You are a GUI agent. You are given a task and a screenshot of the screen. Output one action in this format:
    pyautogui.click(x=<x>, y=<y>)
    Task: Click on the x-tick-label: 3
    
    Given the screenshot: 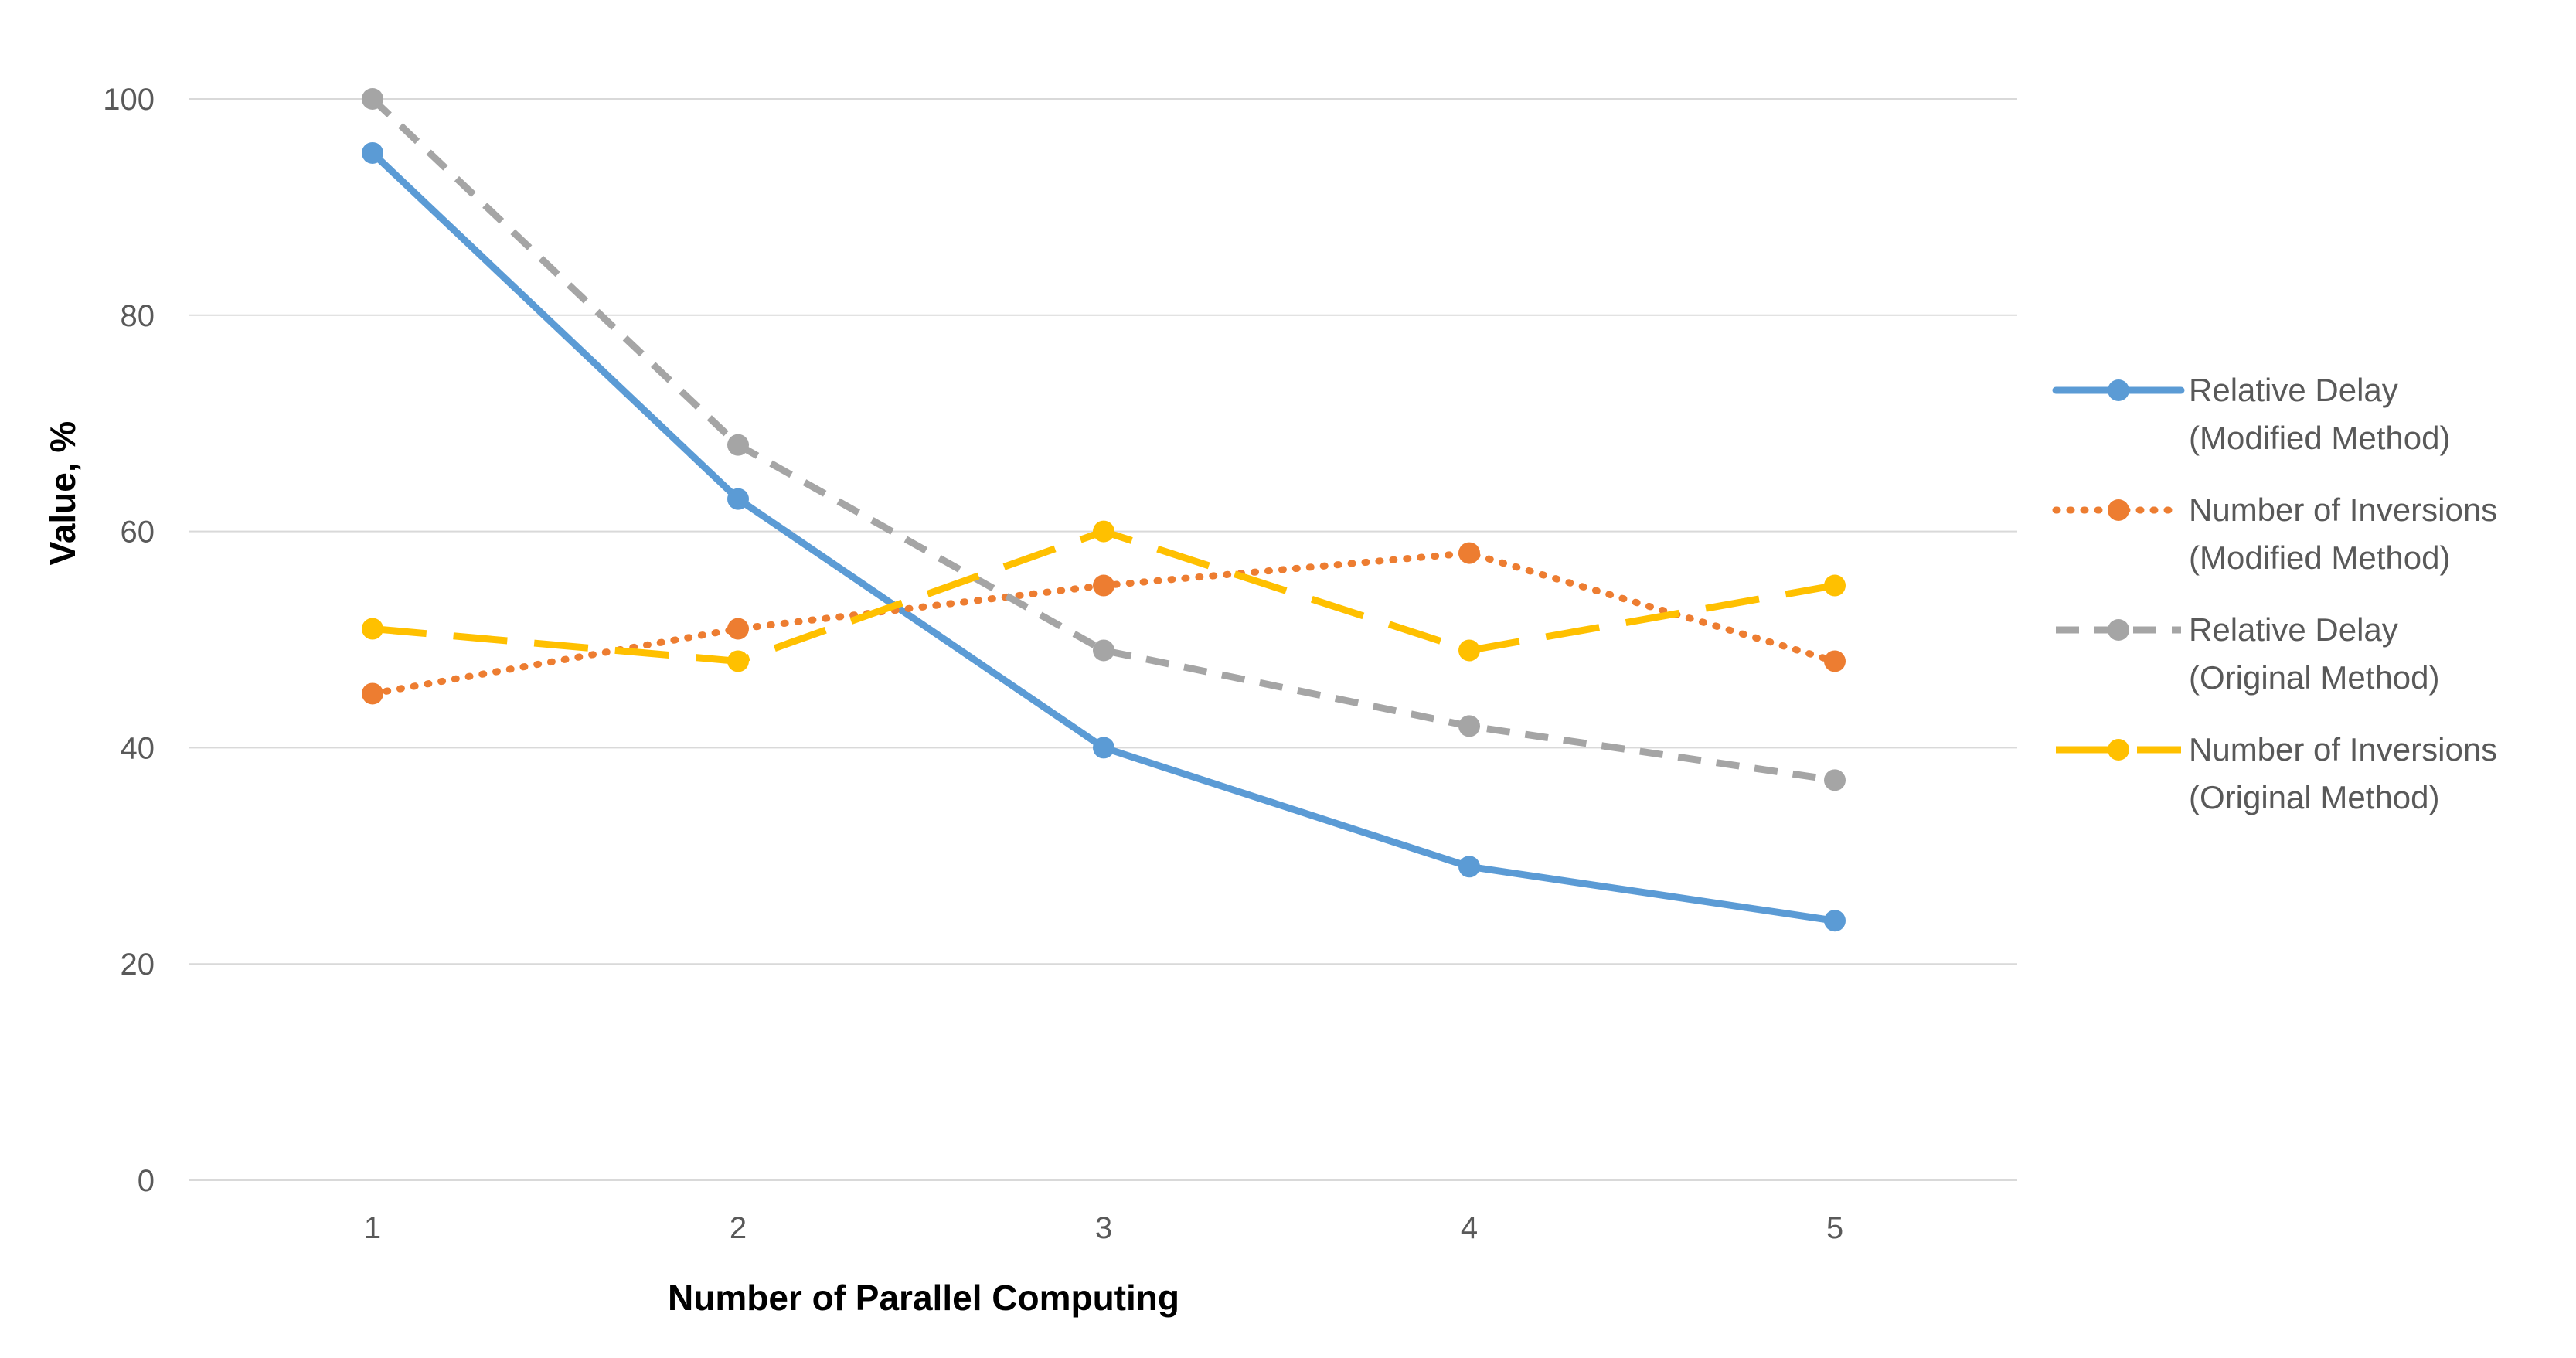 What is the action you would take?
    pyautogui.click(x=1103, y=1228)
    